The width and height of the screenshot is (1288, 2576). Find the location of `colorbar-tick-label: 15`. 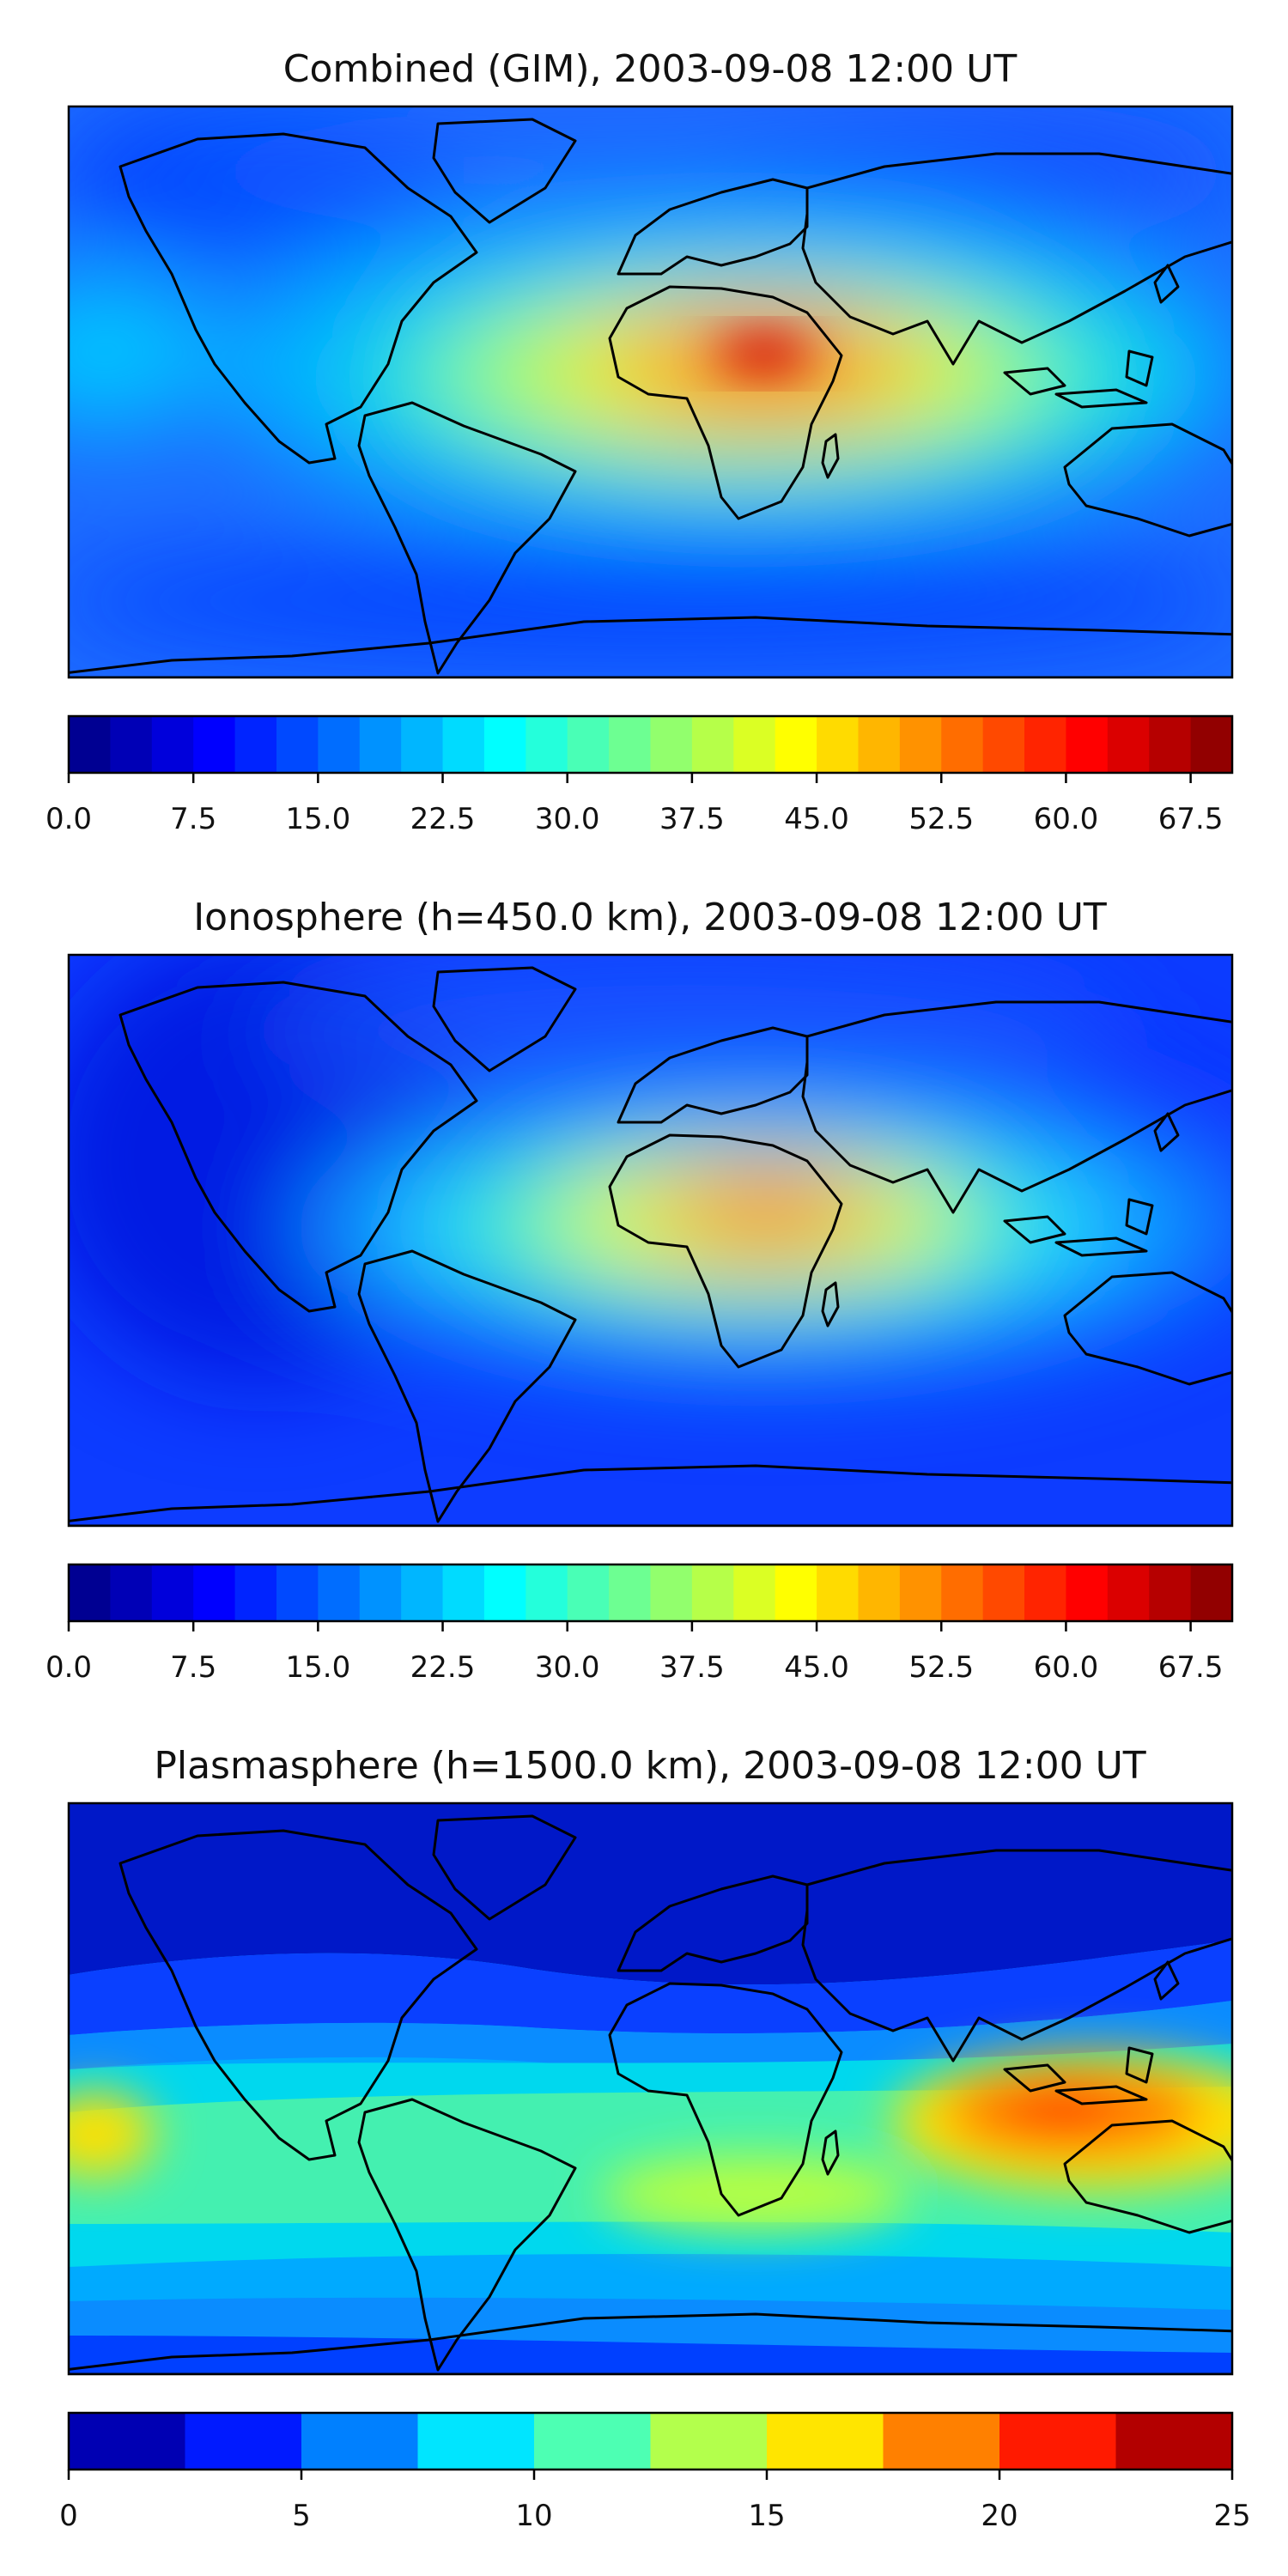

colorbar-tick-label: 15 is located at coordinates (766, 2516).